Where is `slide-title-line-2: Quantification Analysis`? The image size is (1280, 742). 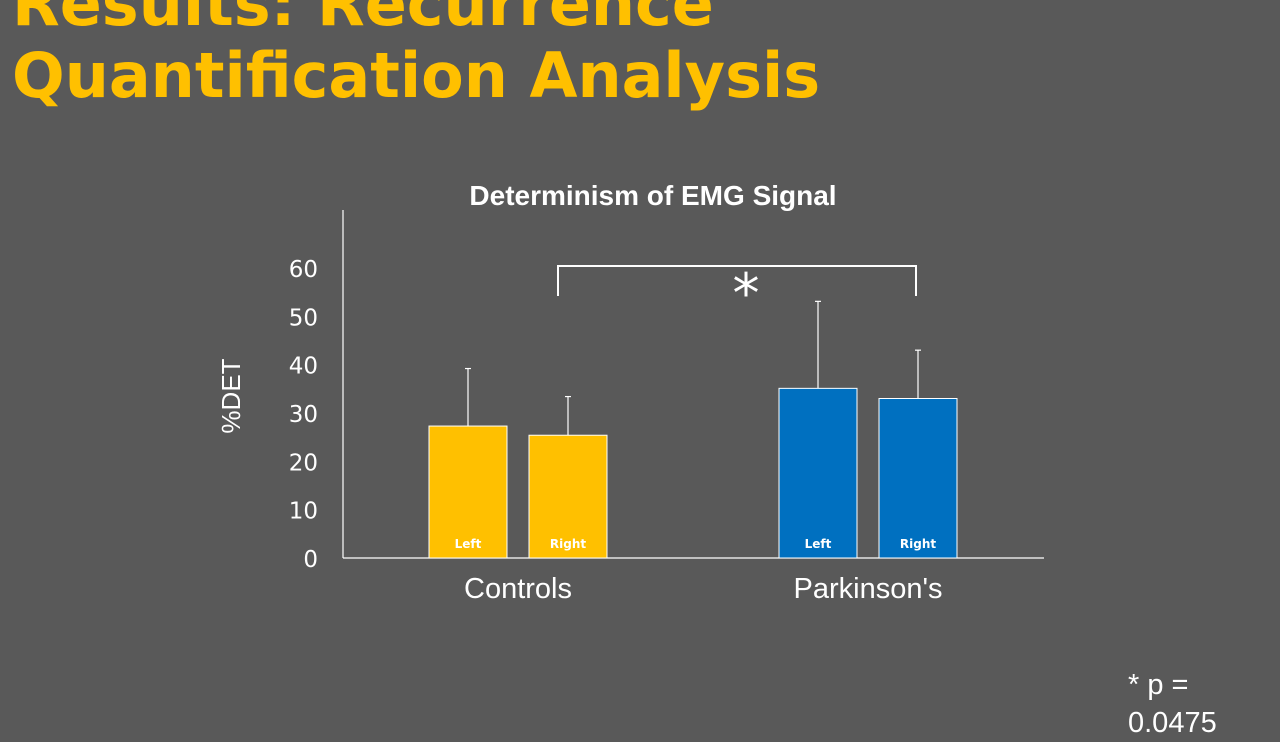
slide-title-line-2: Quantification Analysis is located at coordinates (416, 75).